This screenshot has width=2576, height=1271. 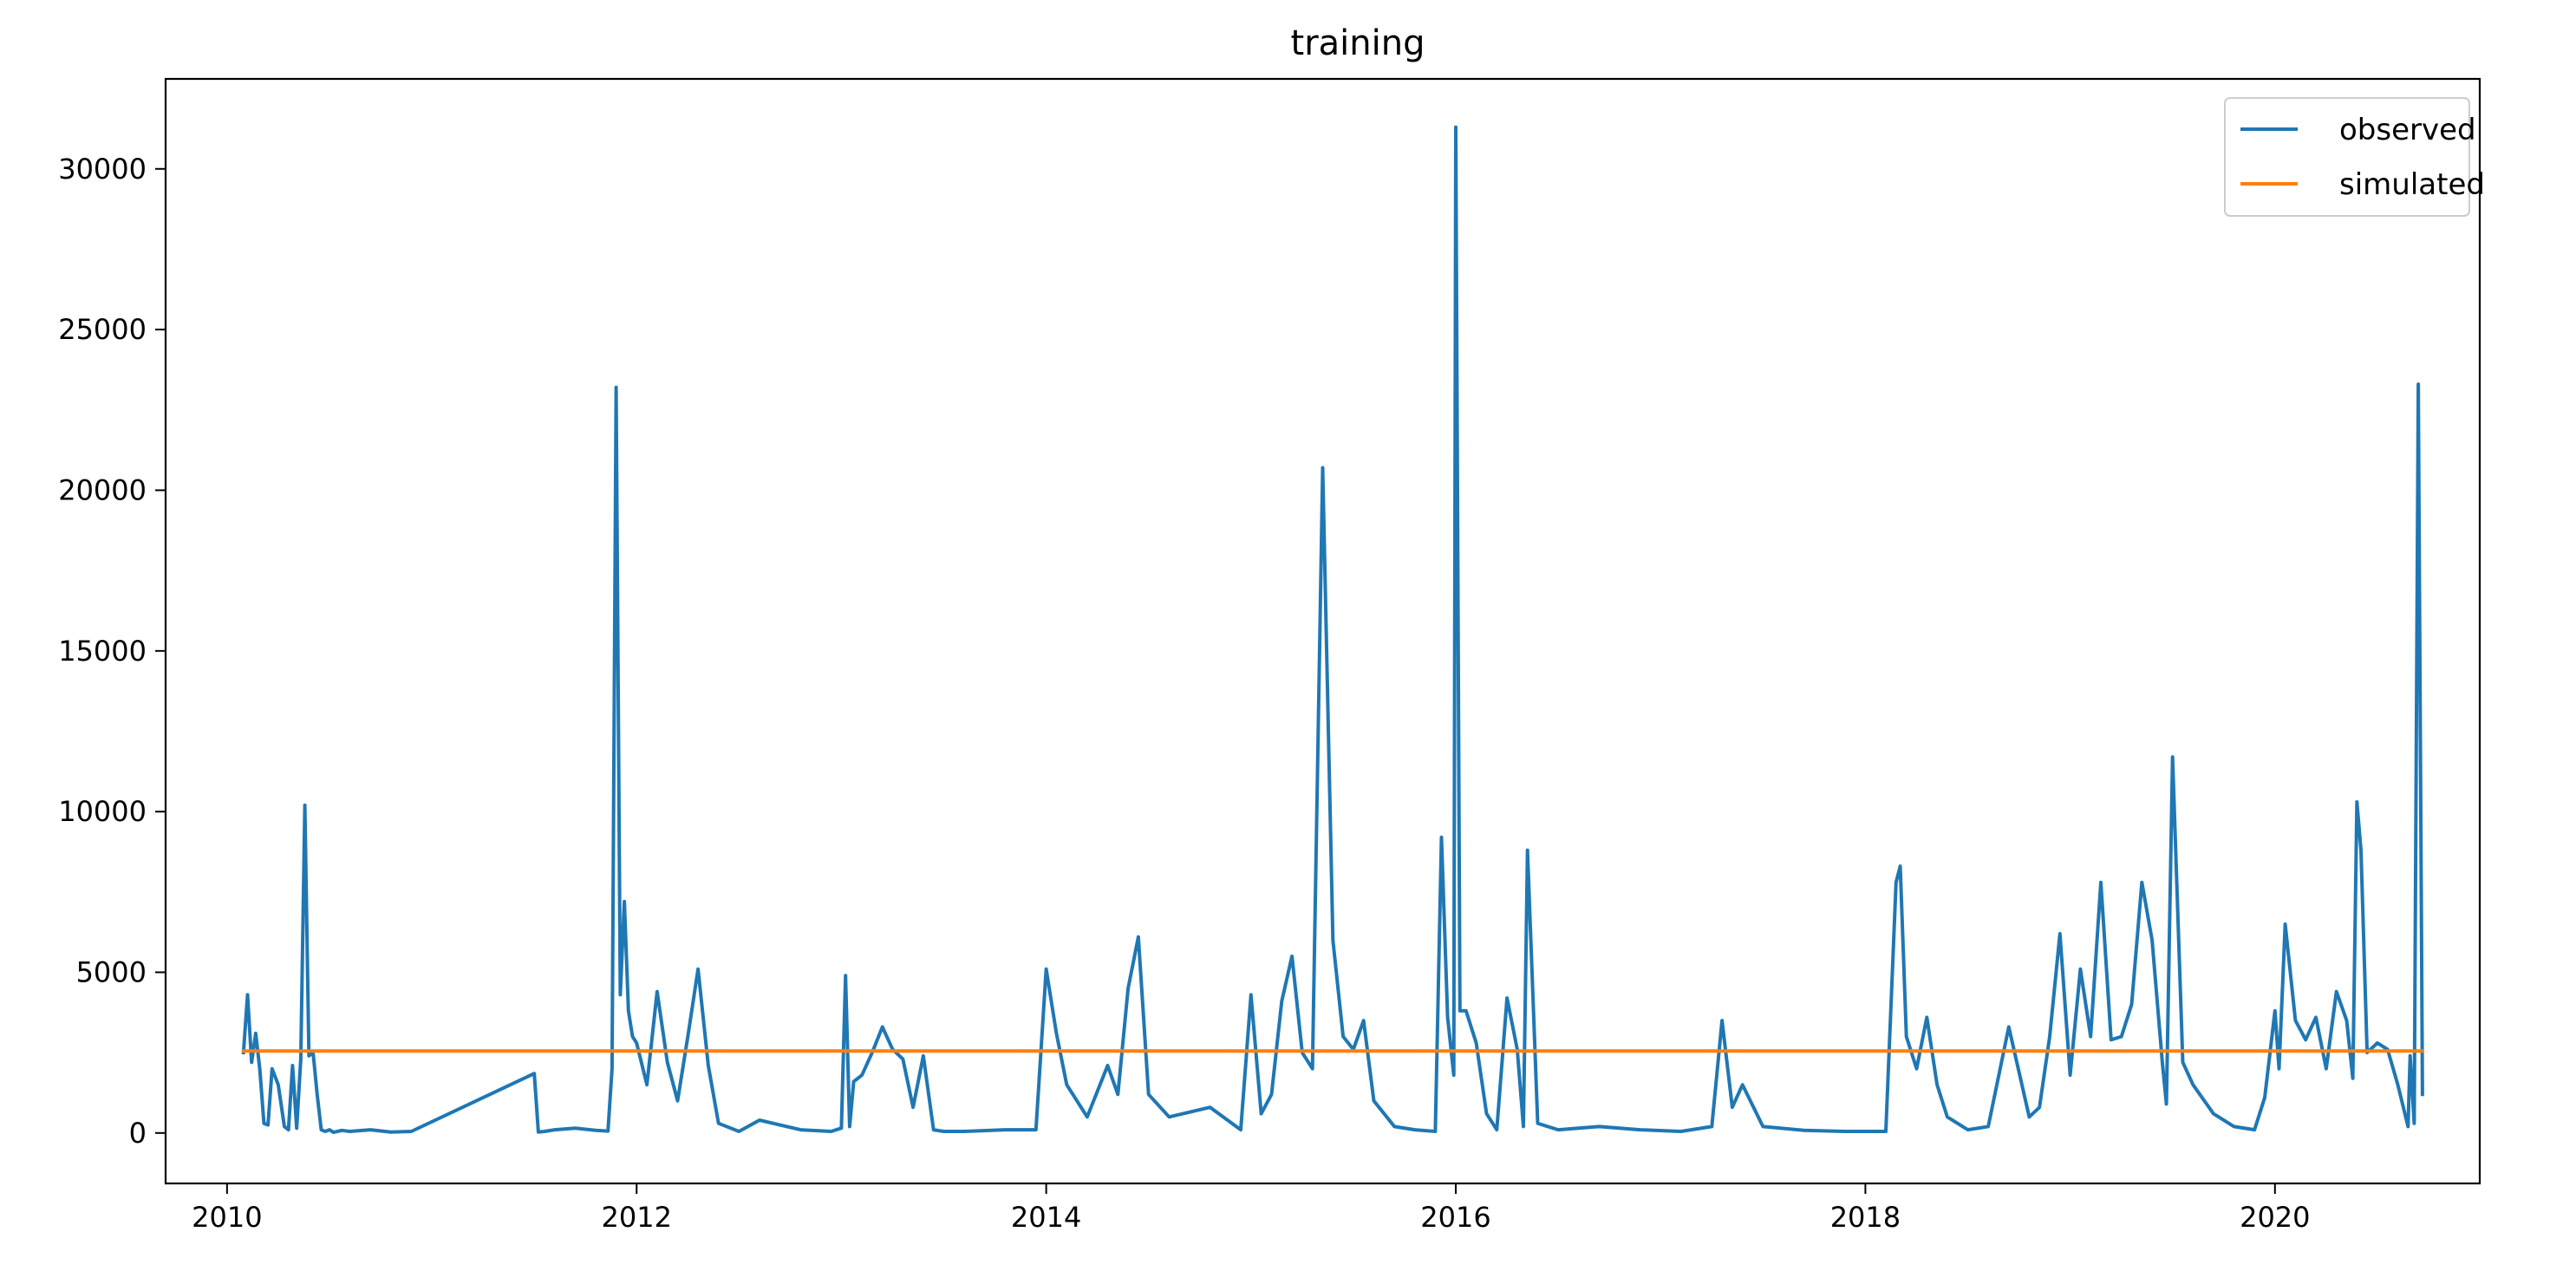 I want to click on x-tick-label: 2012, so click(x=637, y=1217).